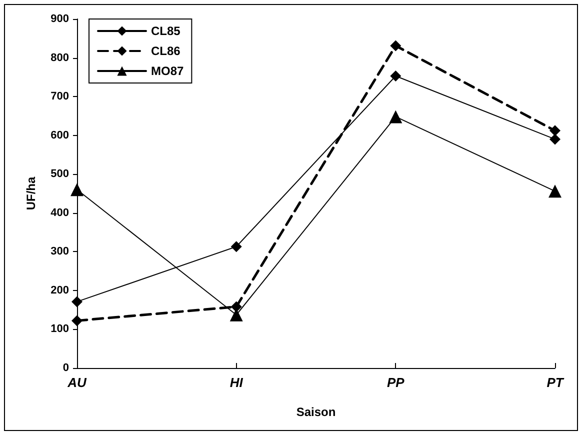  What do you see at coordinates (59, 19) in the screenshot?
I see `y-tick-label: 900` at bounding box center [59, 19].